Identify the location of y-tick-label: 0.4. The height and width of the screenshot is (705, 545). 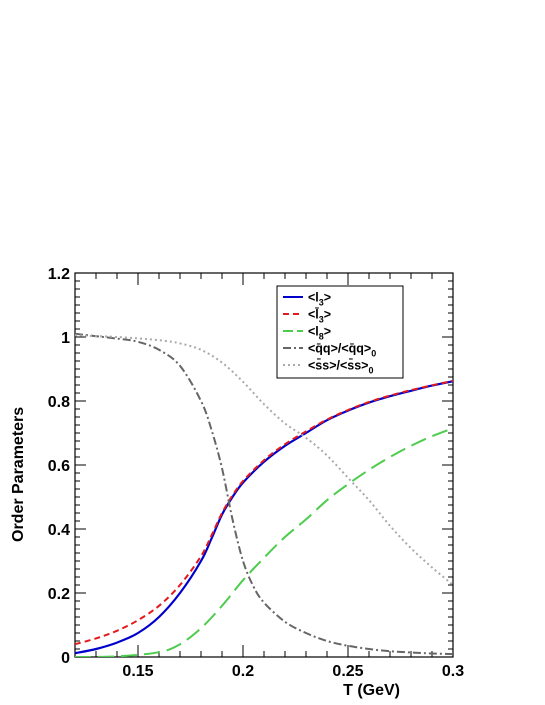
(59, 530).